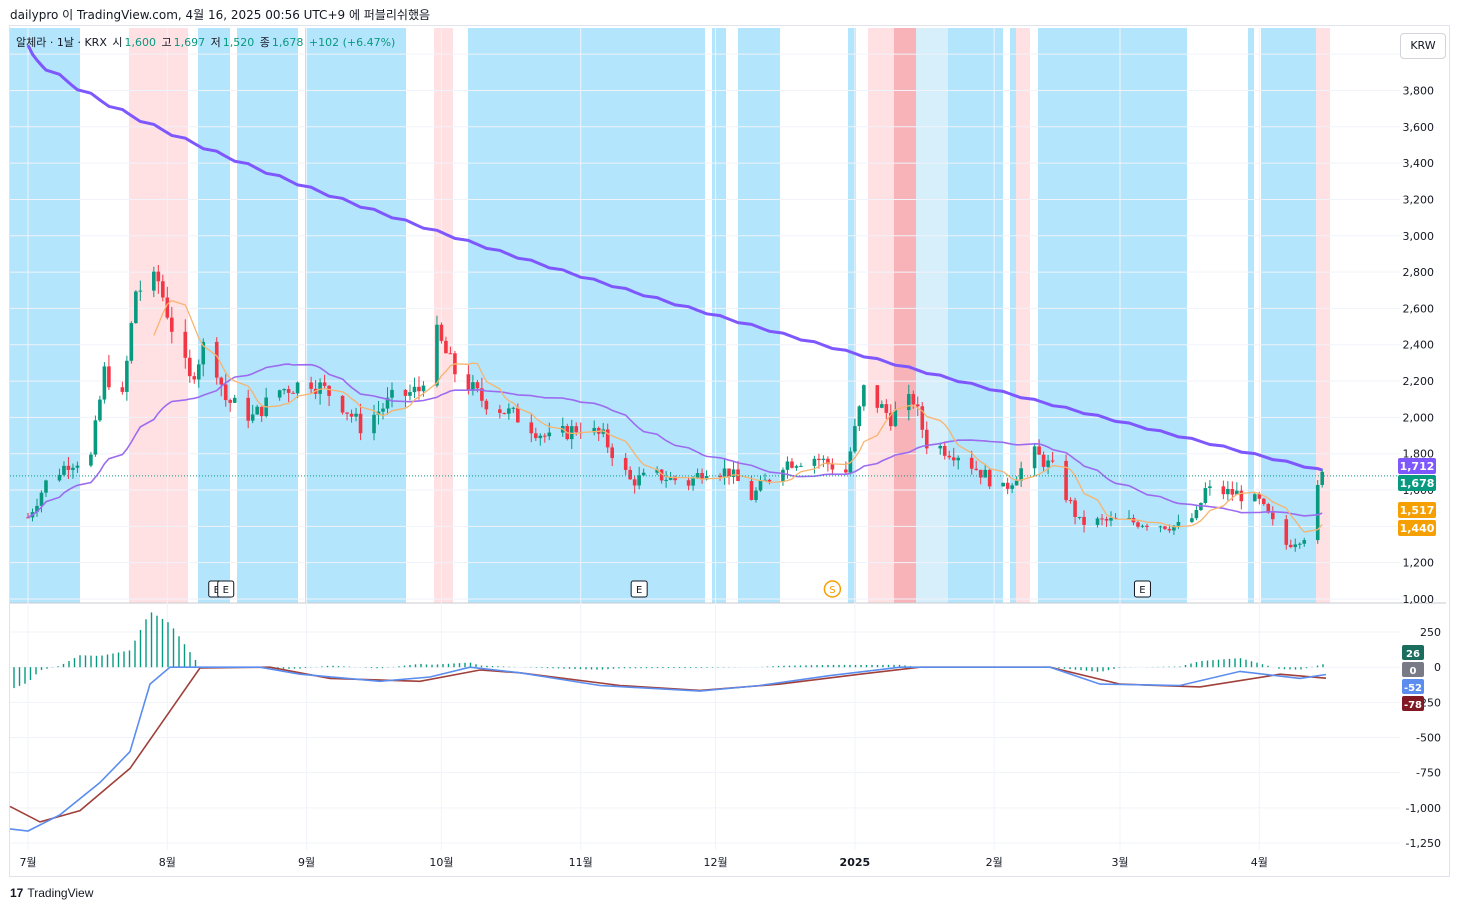 Image resolution: width=1460 pixels, height=912 pixels. What do you see at coordinates (287, 42) in the screenshot?
I see `close-value: 1,678` at bounding box center [287, 42].